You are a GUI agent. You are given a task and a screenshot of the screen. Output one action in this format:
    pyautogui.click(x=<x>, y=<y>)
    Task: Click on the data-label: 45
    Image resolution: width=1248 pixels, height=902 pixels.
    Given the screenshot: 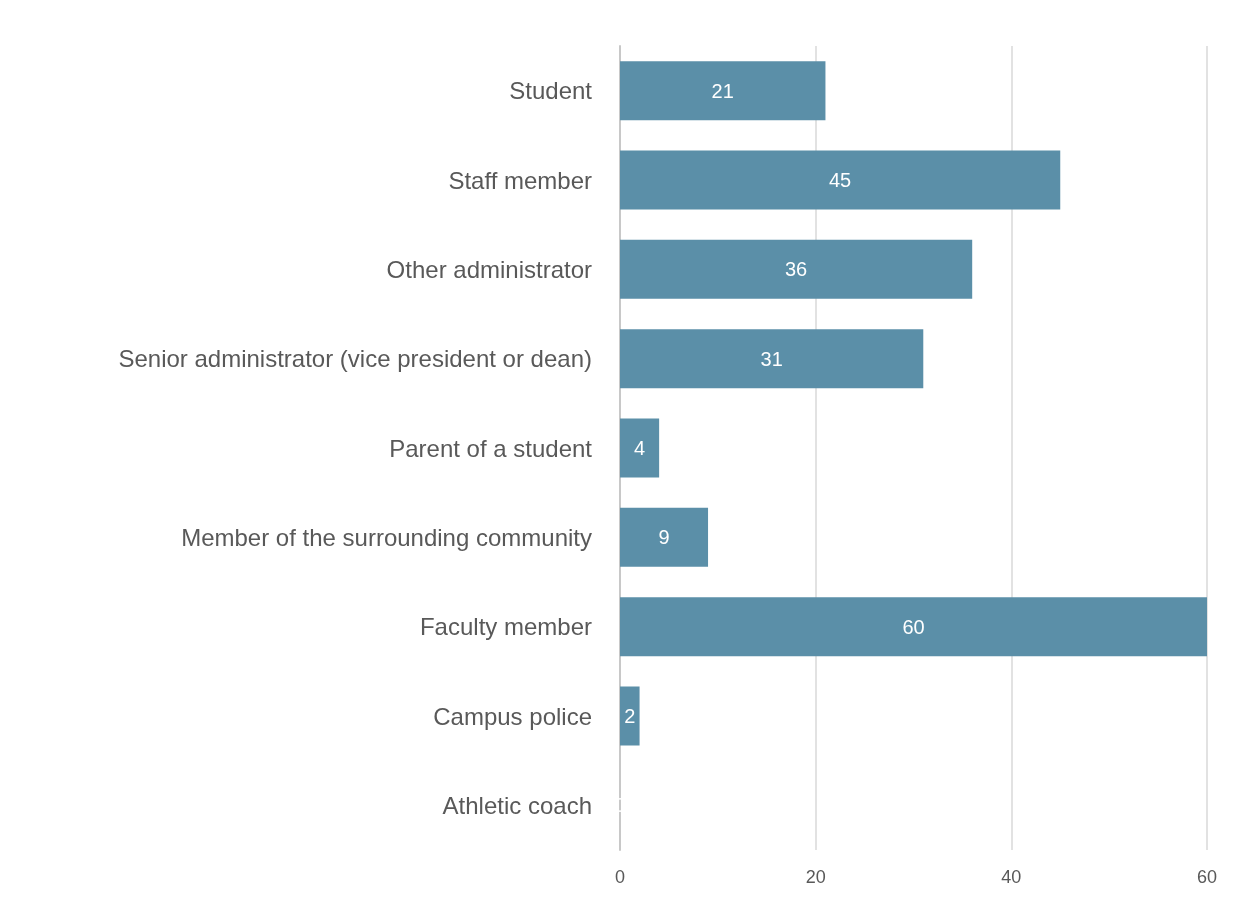 What is the action you would take?
    pyautogui.click(x=840, y=180)
    